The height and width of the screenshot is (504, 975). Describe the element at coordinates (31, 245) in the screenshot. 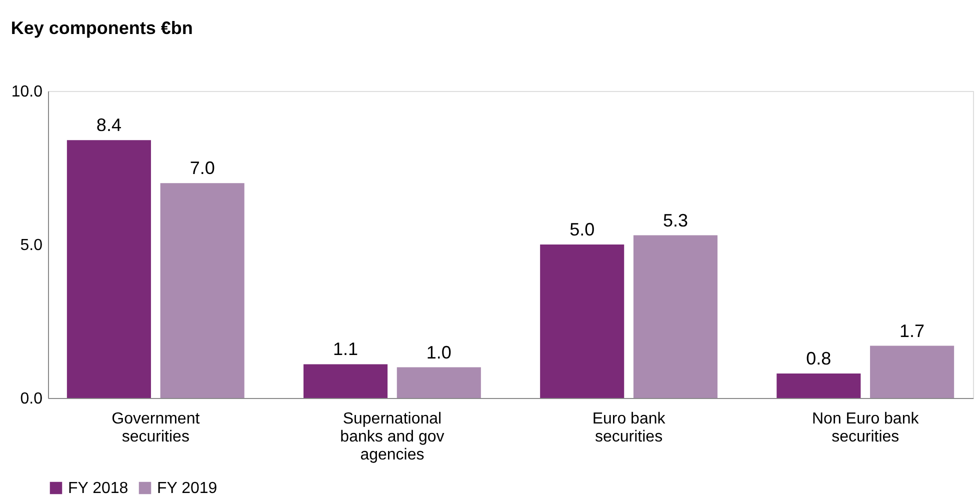

I see `y-tick-label: 5.0` at that location.